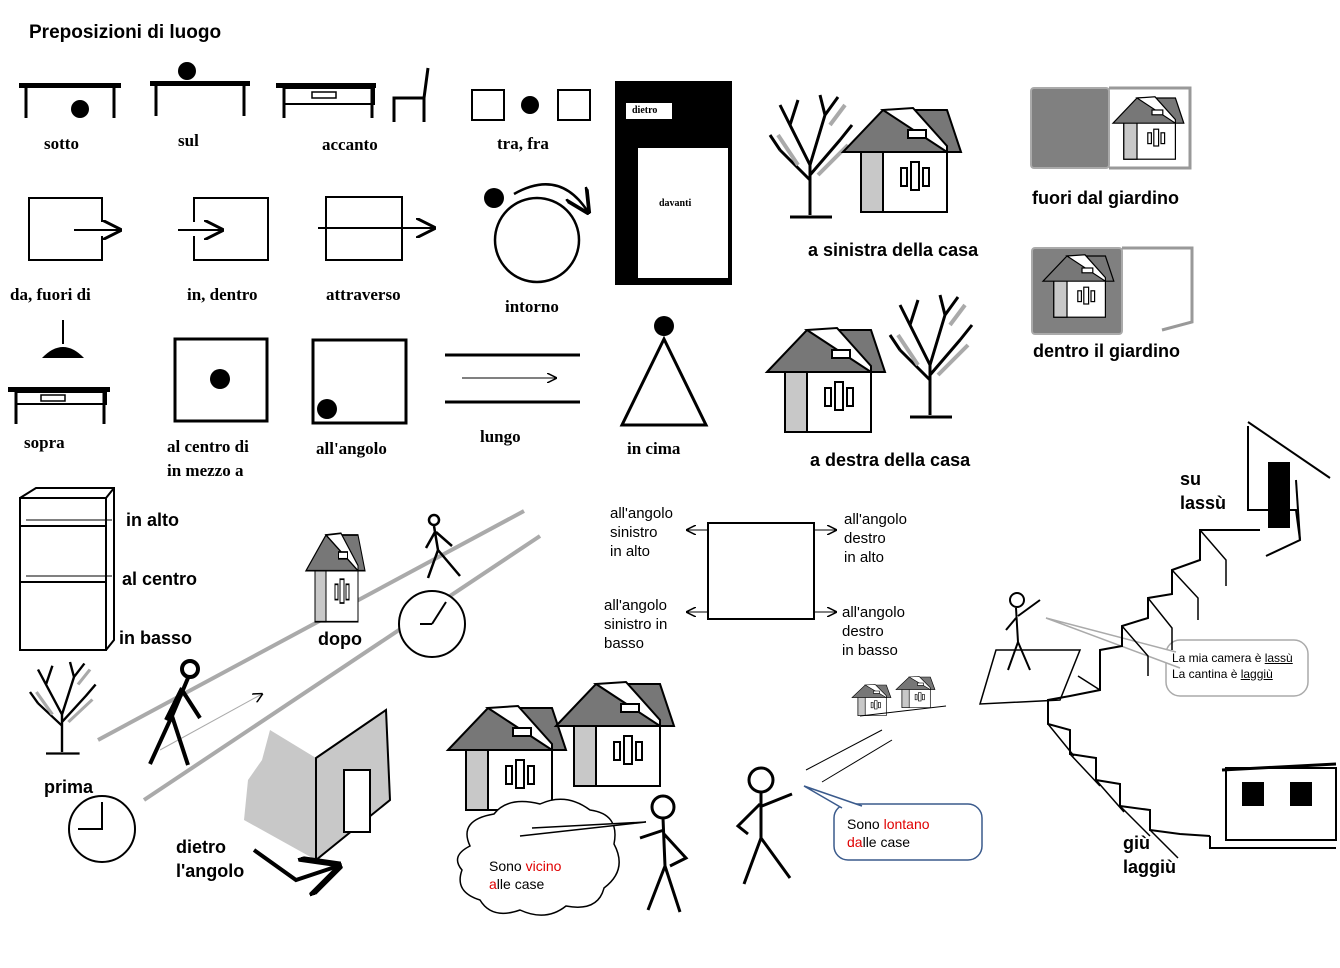 The height and width of the screenshot is (968, 1340). What do you see at coordinates (1191, 479) in the screenshot?
I see `label-su: su` at bounding box center [1191, 479].